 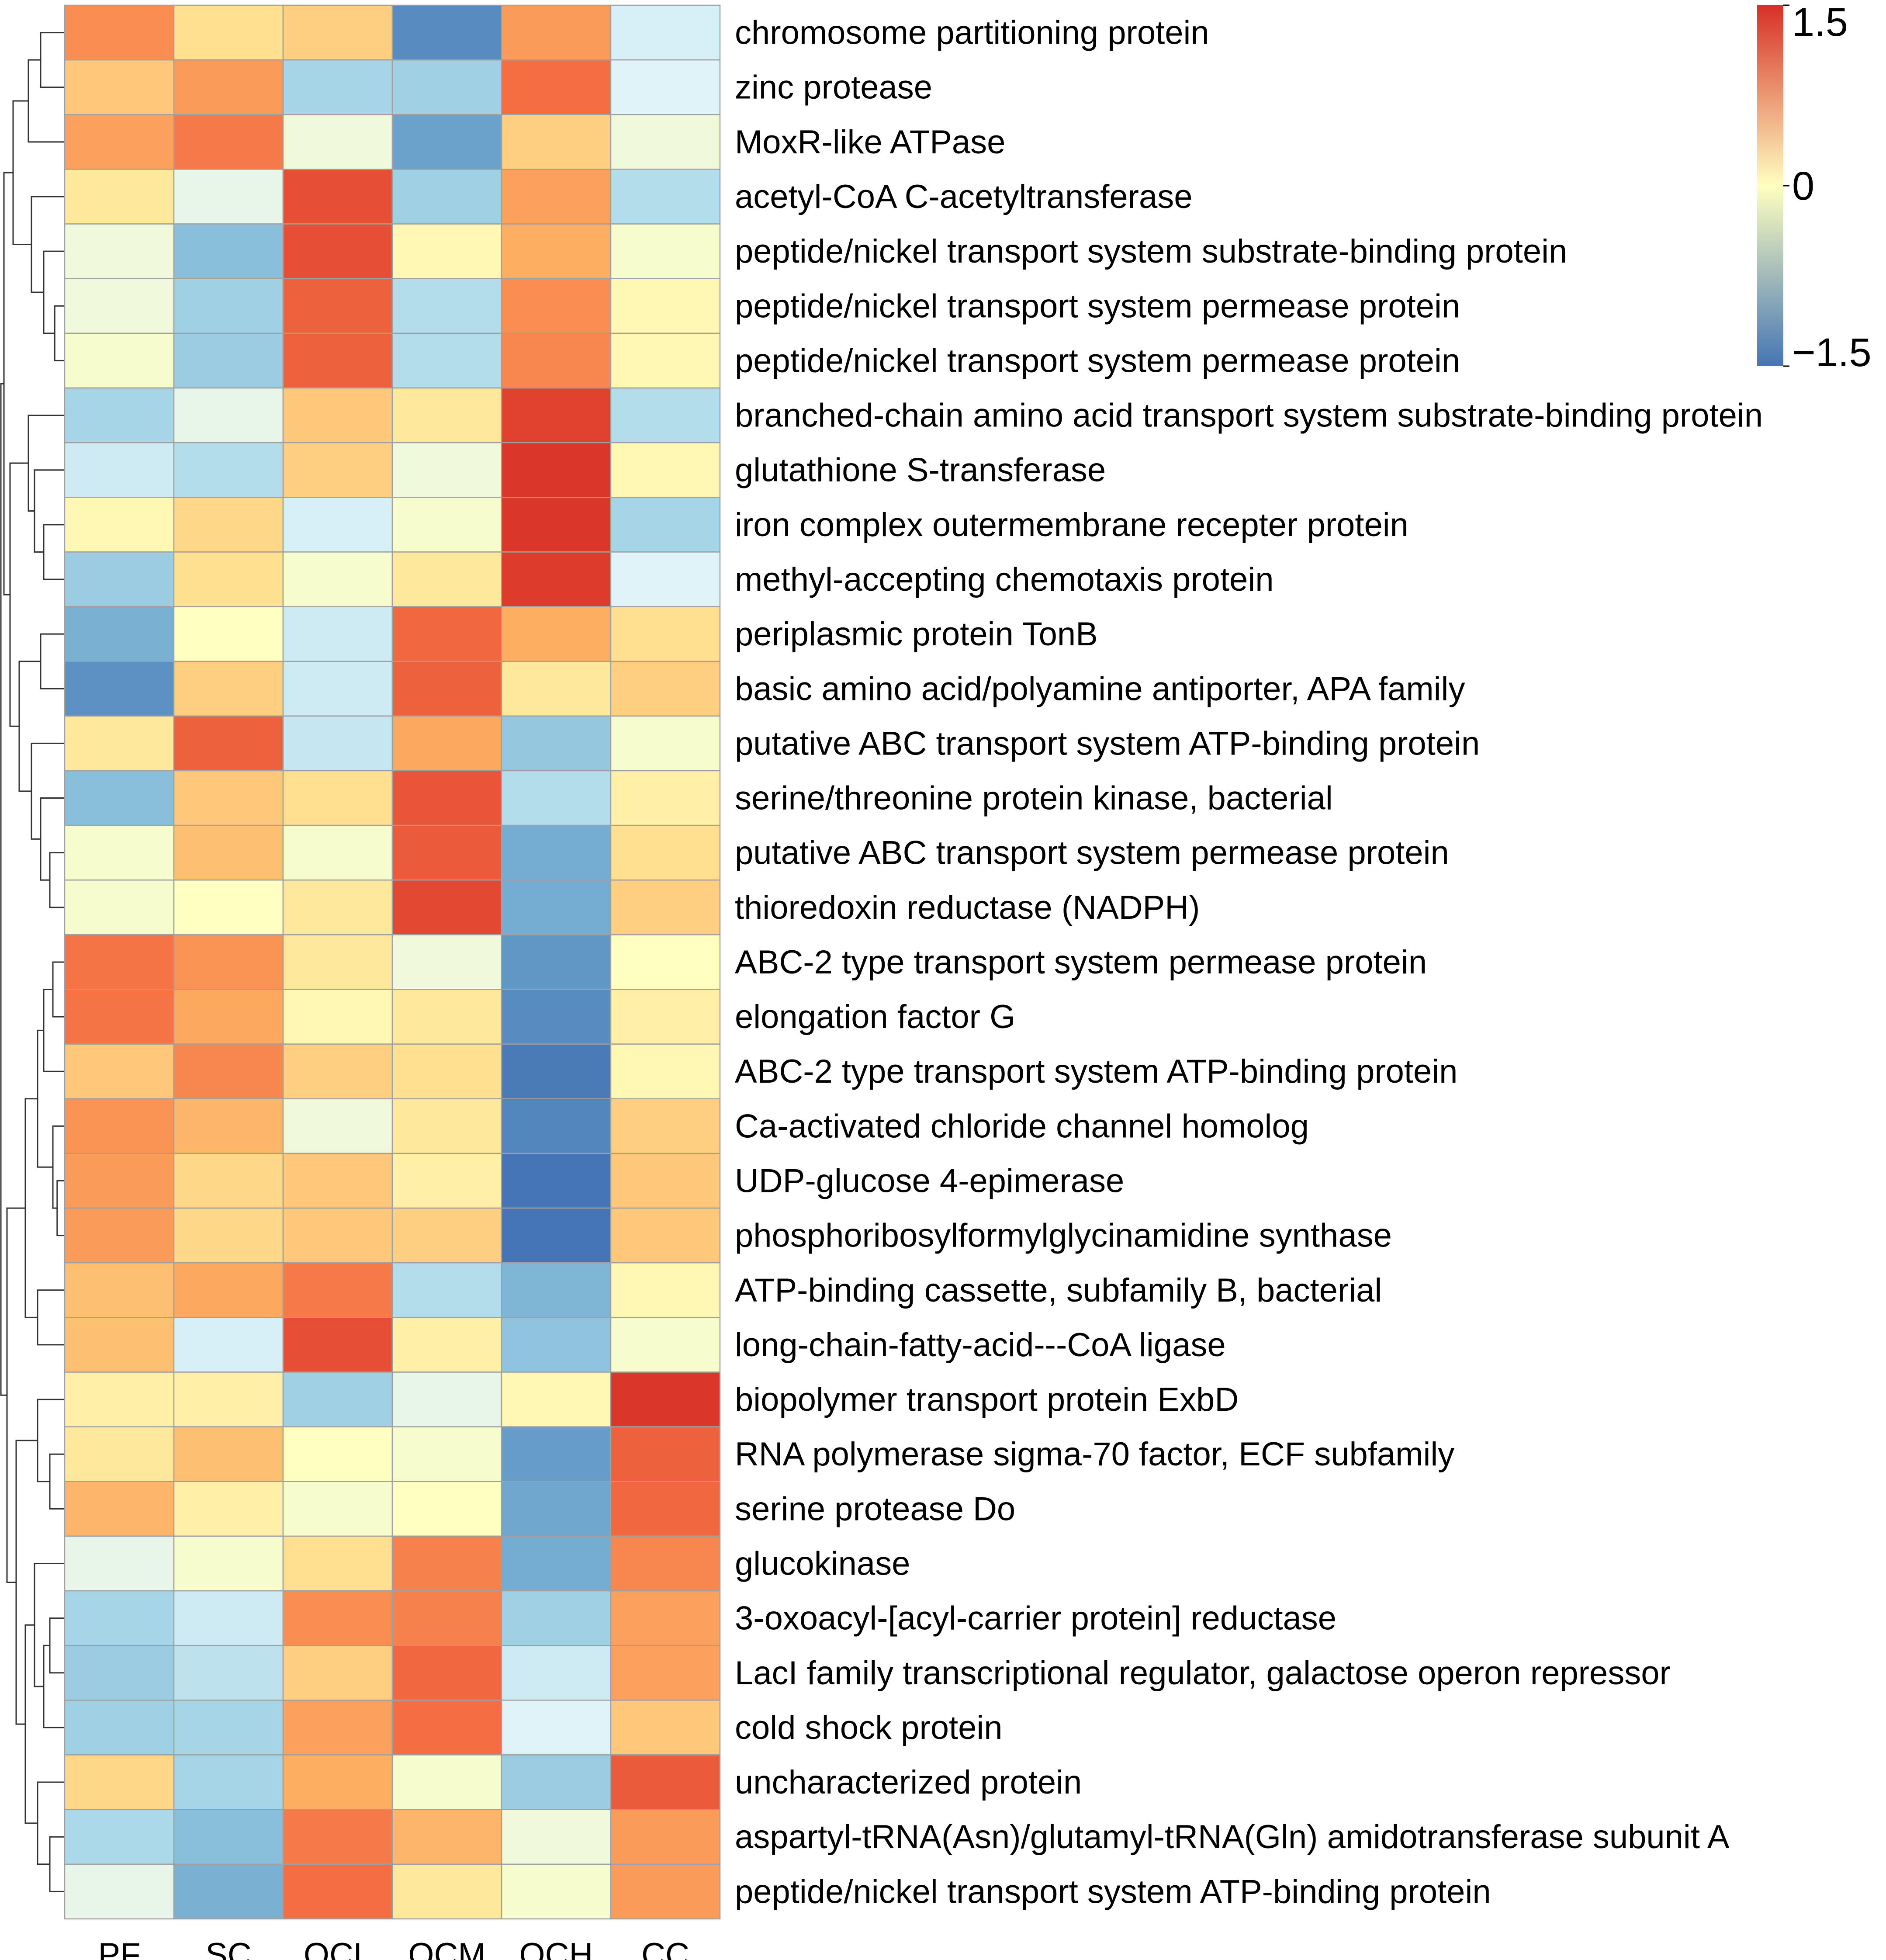 What do you see at coordinates (393, 1948) in the screenshot?
I see `column-labels: PF SC OCL OCM OCH CC` at bounding box center [393, 1948].